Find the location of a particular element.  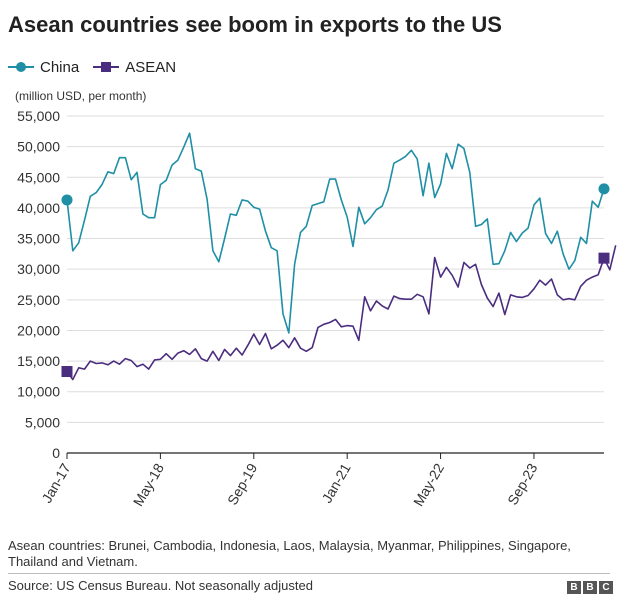

legend-china-line-icon is located at coordinates (21, 67).